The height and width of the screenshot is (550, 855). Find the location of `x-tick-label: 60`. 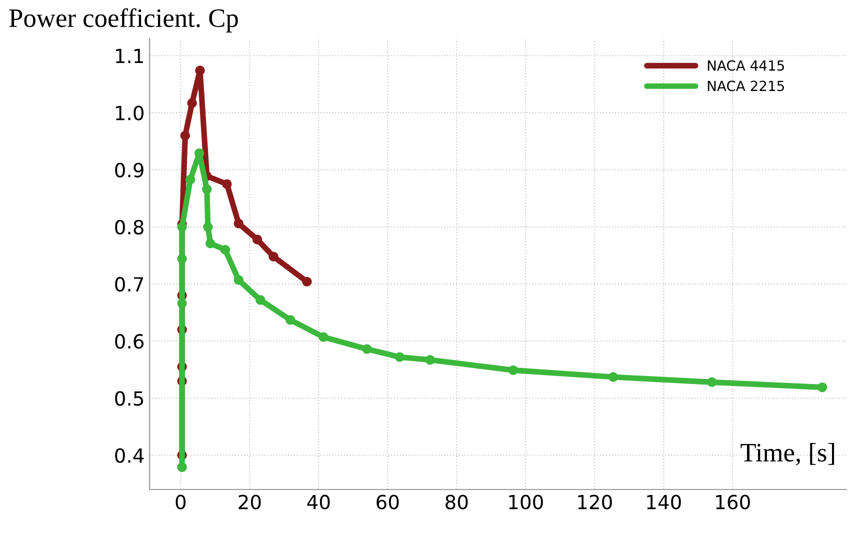

x-tick-label: 60 is located at coordinates (387, 502).